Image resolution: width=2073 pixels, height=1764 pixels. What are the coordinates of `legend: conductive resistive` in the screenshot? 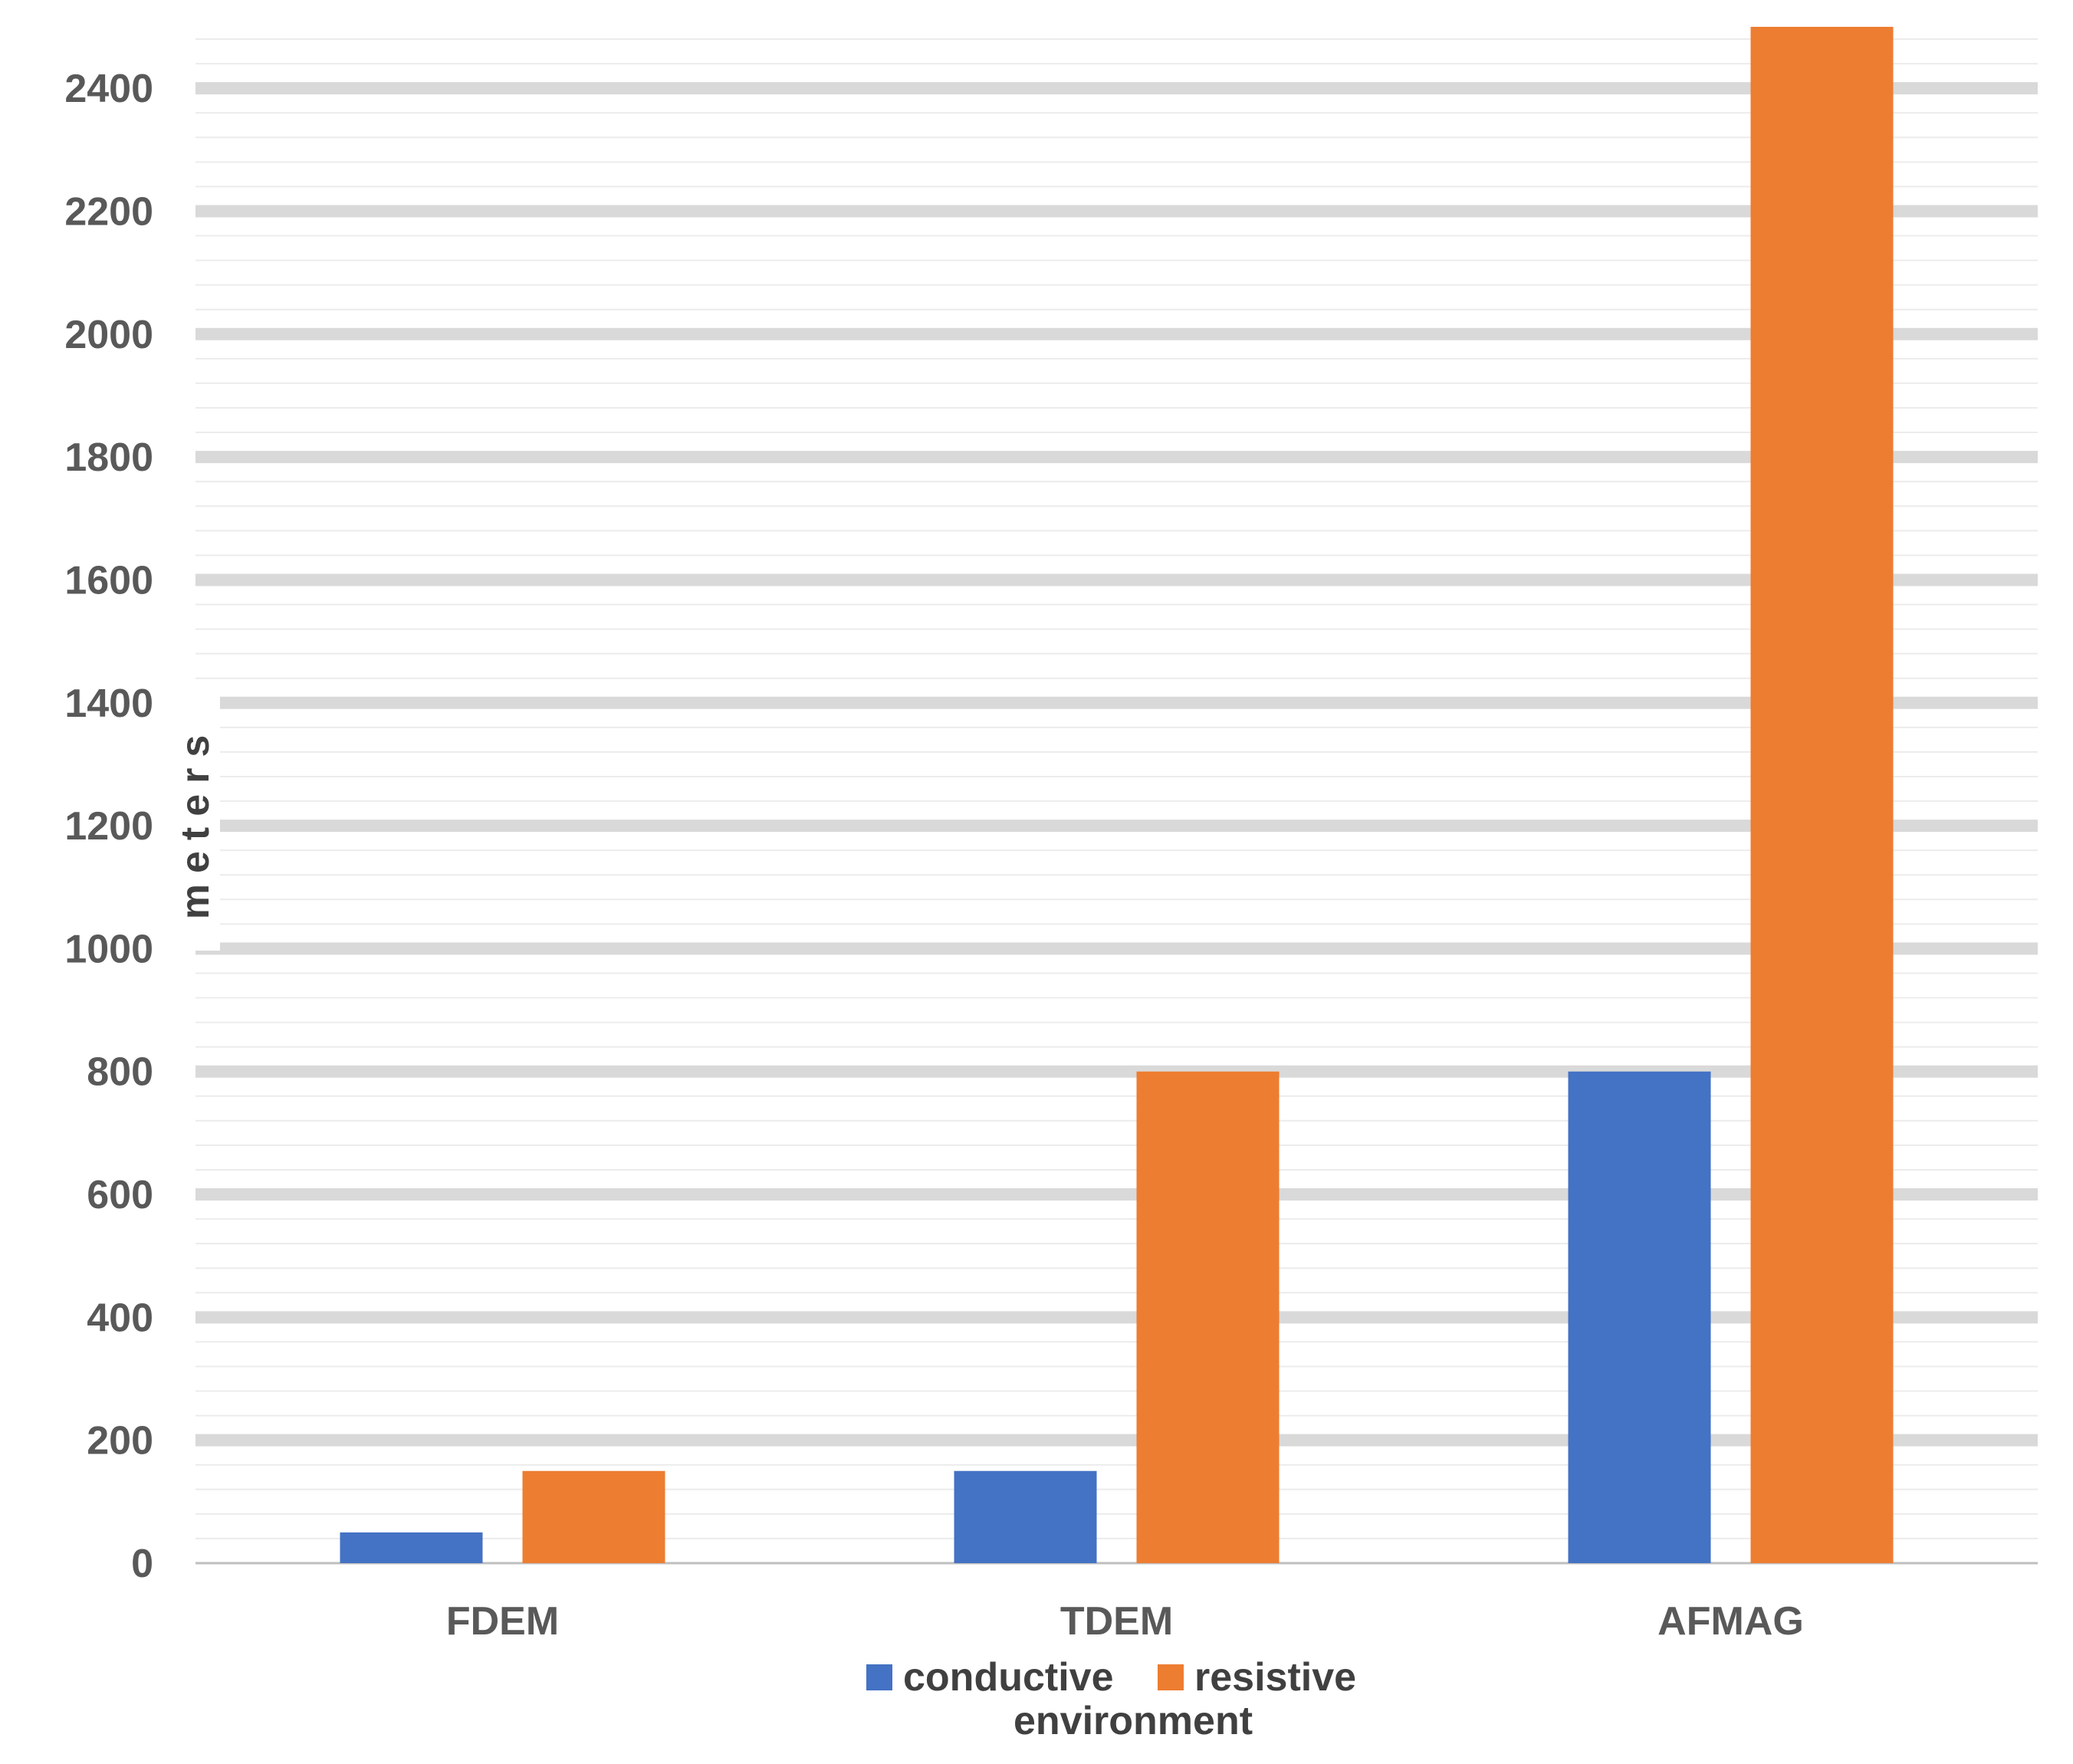 It's located at (1111, 1677).